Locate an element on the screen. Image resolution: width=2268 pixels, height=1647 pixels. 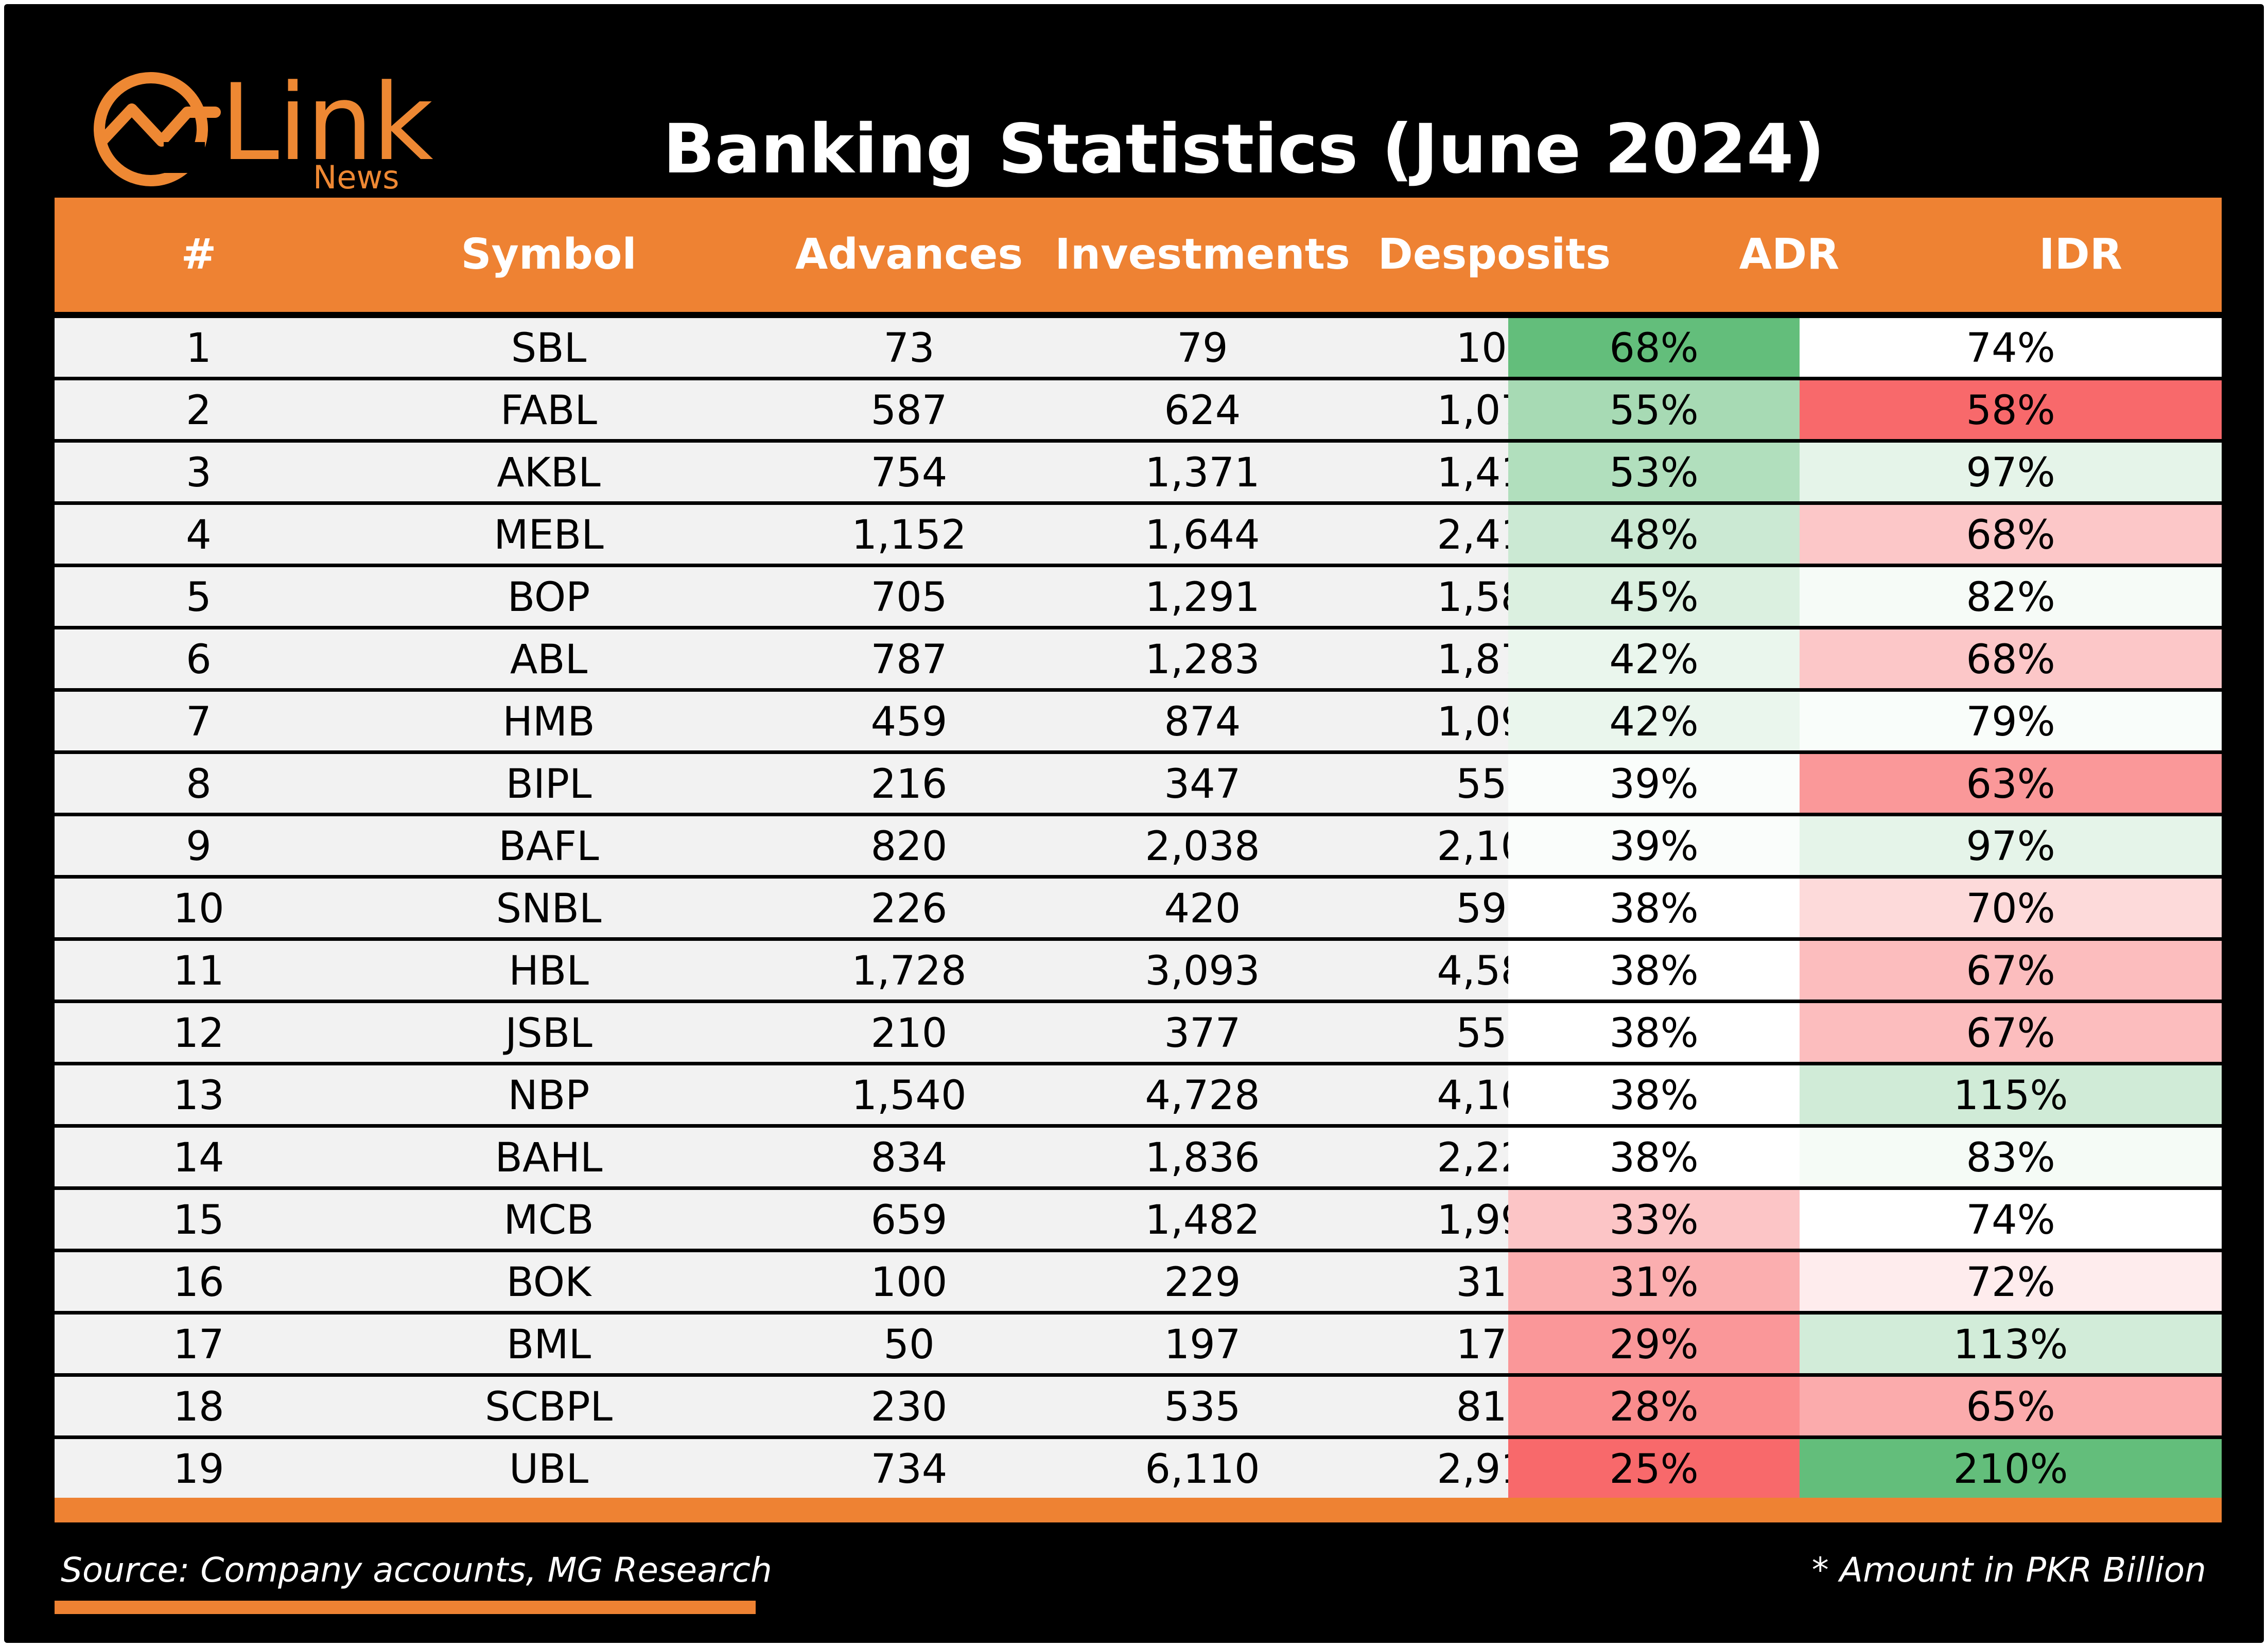
table-row: 10 SNBL 226 420 597 38% 70% is located at coordinates (1139, 908).